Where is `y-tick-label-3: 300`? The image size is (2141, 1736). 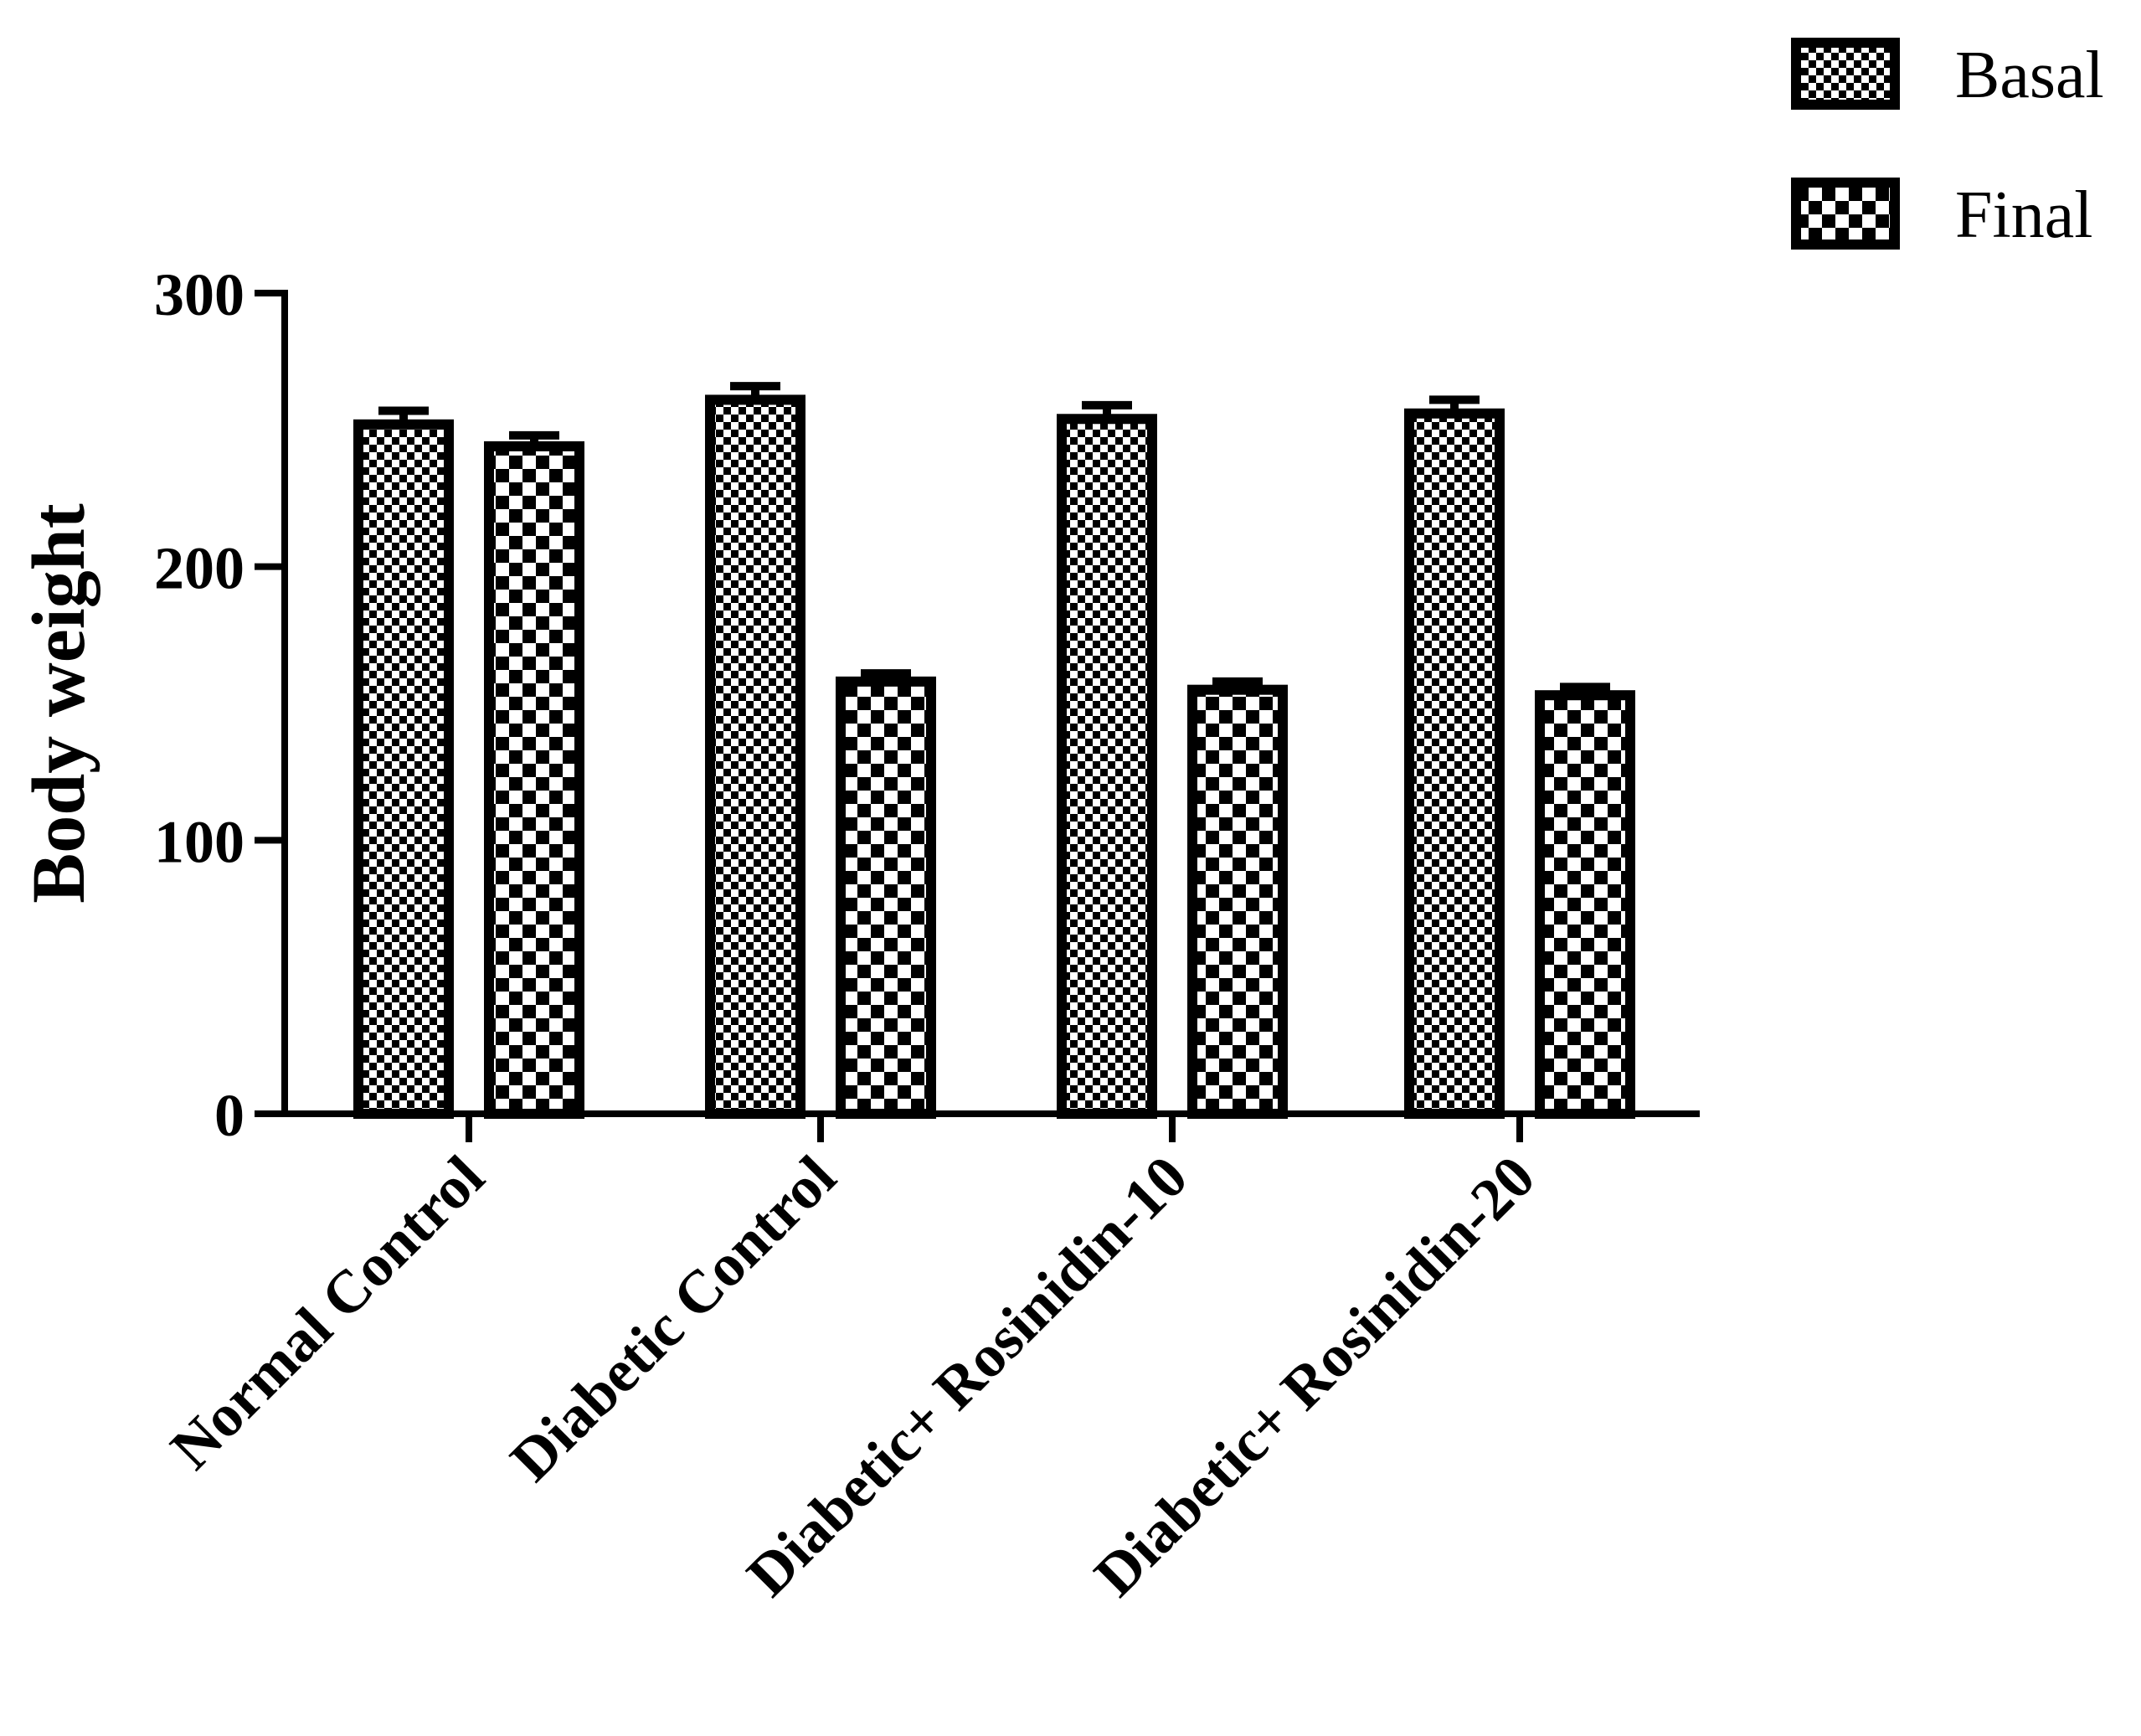
y-tick-label-3: 300 is located at coordinates (199, 294).